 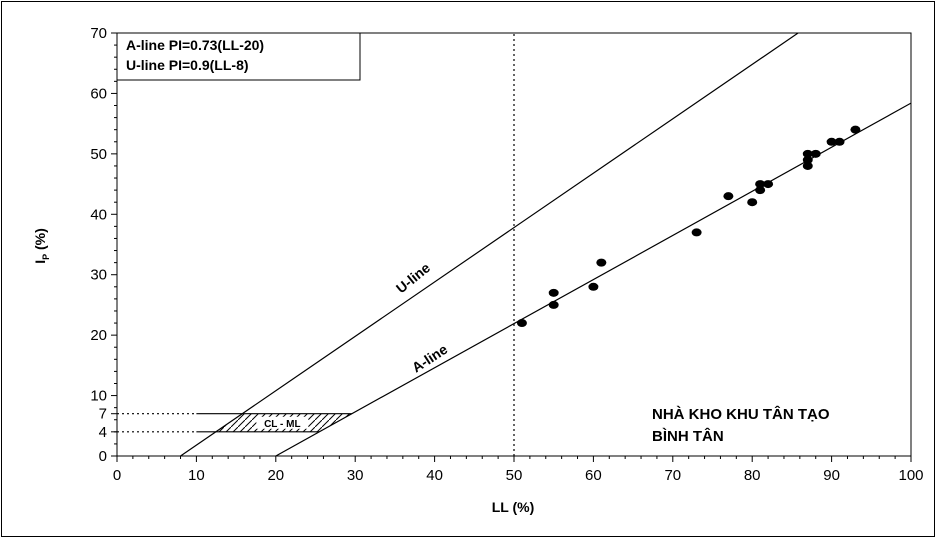 I want to click on y-tick-label: 10, so click(x=98, y=396).